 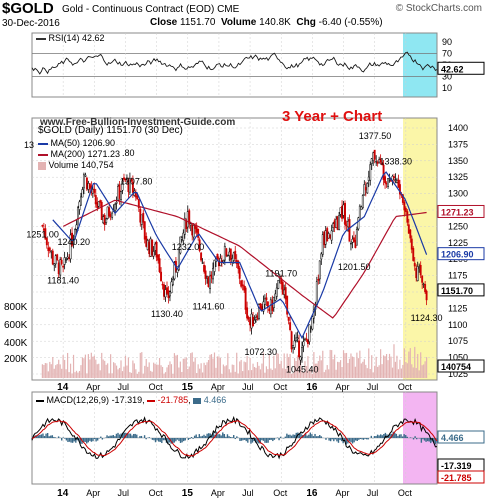 I want to click on macd-signal-line, so click(x=234, y=438).